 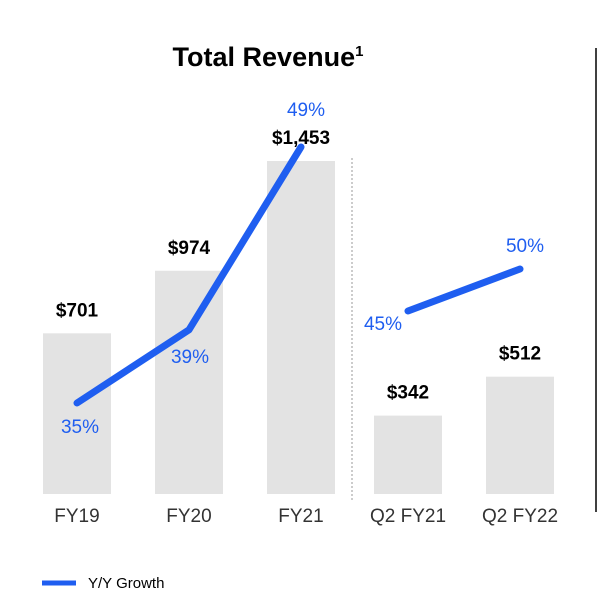 I want to click on legend-label: Y/Y Growth, so click(x=126, y=583).